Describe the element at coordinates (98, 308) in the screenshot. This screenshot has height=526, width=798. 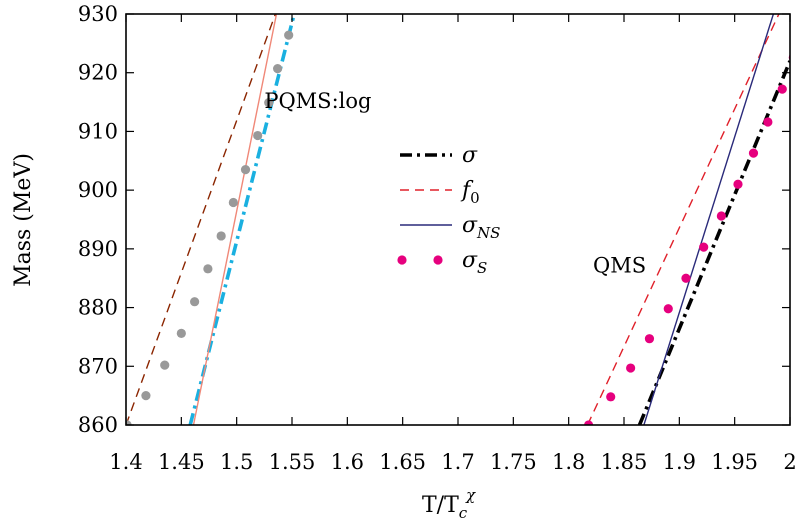
I see `y-tick-label: 880` at that location.